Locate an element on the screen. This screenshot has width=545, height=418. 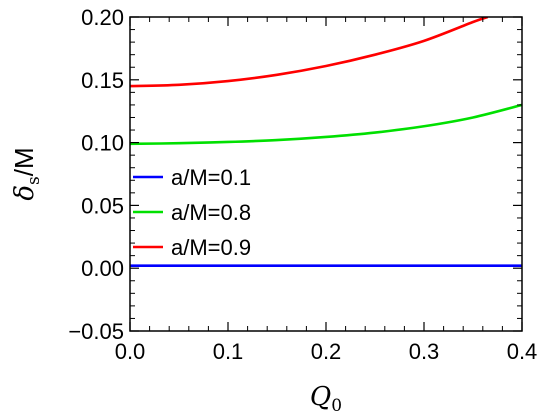
x-tick-label: 0.1 is located at coordinates (228, 351).